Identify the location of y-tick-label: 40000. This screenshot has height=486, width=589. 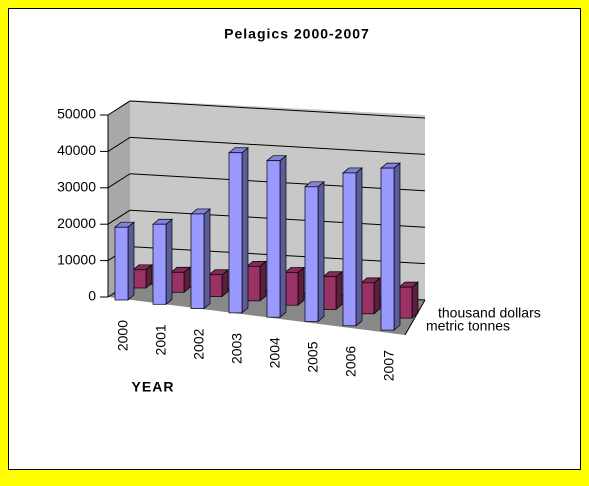
(76, 150).